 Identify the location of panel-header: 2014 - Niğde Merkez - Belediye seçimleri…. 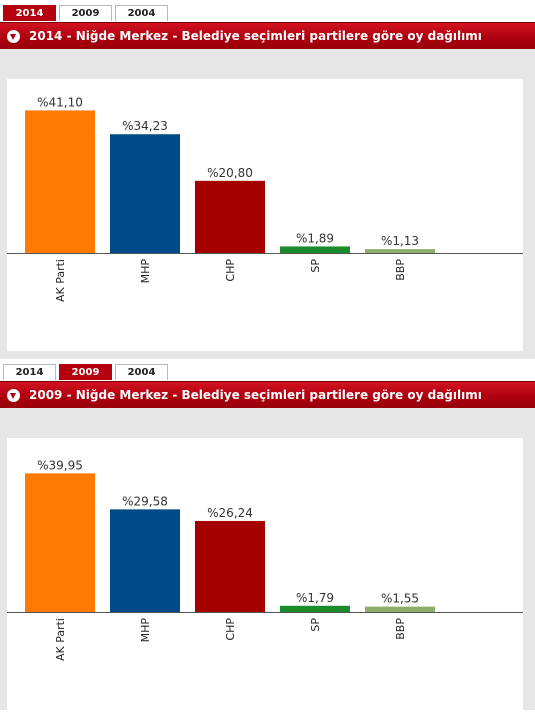
(267, 35).